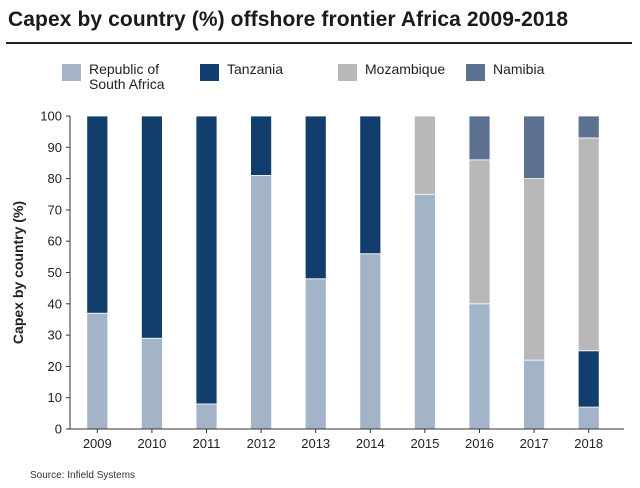 The height and width of the screenshot is (488, 640). Describe the element at coordinates (55, 147) in the screenshot. I see `y-tick-label: 90` at that location.